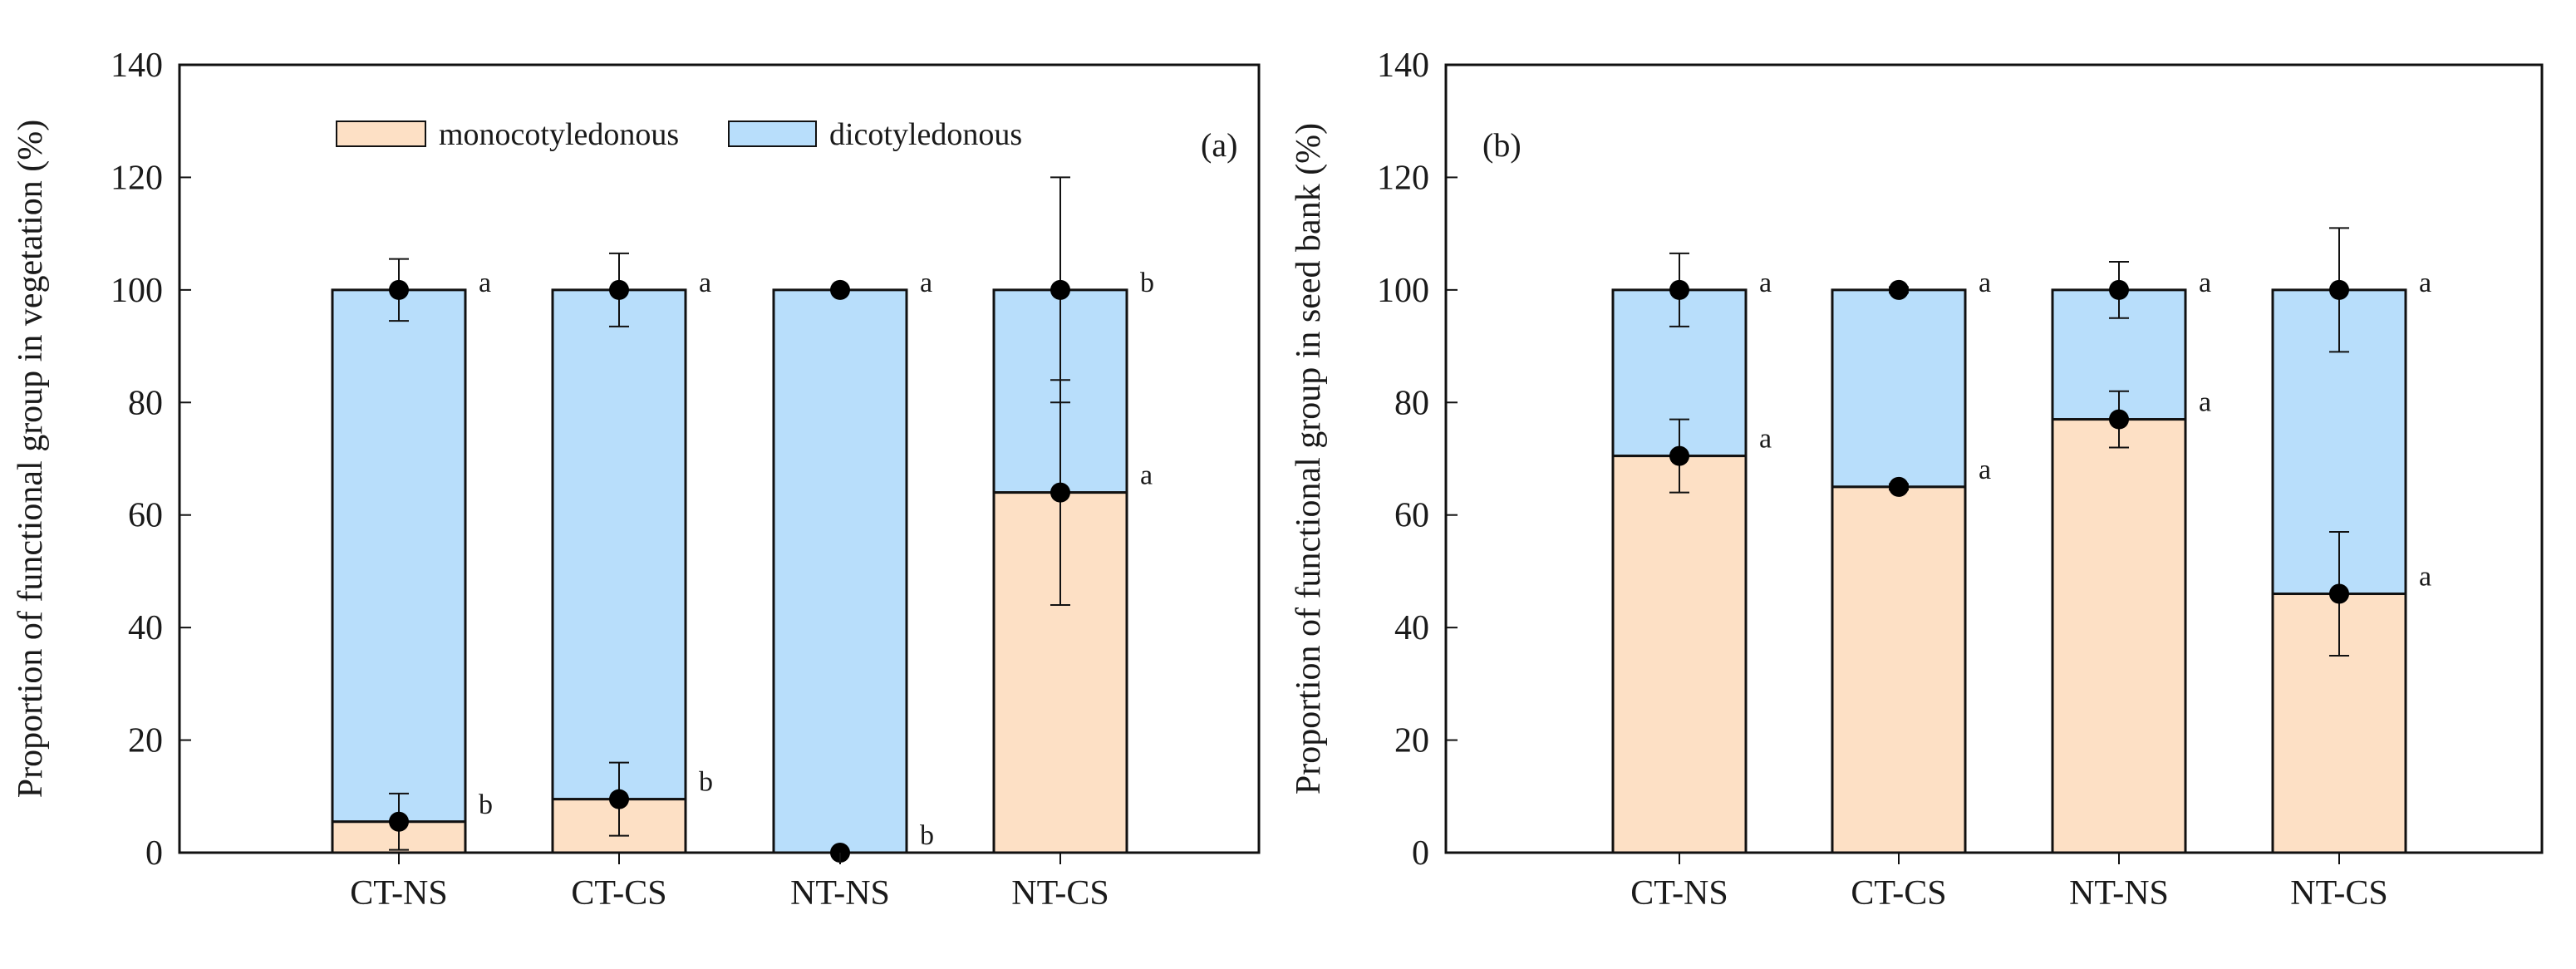 The height and width of the screenshot is (969, 2576). I want to click on panel-b-point-dicotyledonous-ct-ns, so click(1679, 289).